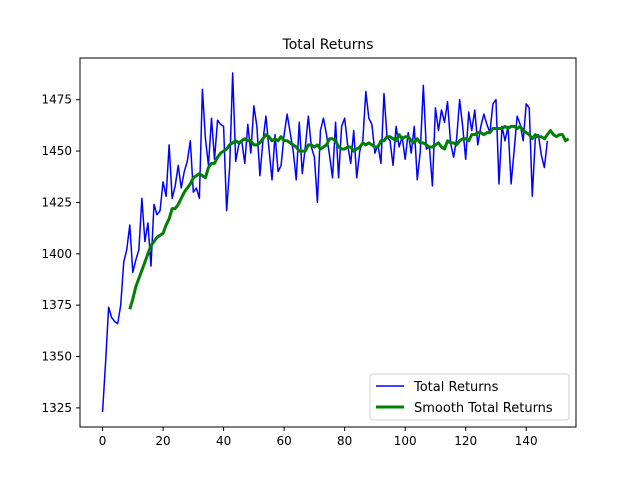  I want to click on x-tick-label: 60, so click(283, 441).